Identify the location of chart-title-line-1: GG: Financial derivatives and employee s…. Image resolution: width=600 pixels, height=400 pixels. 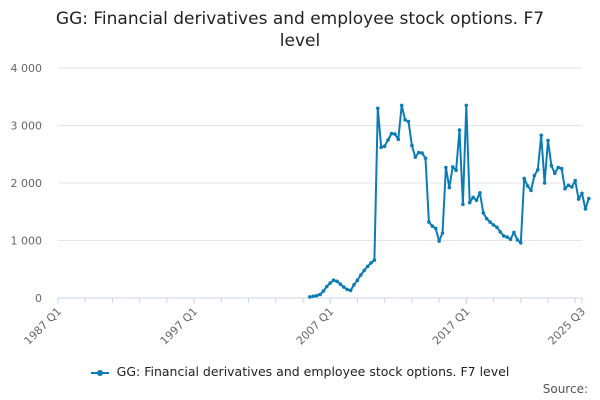
(300, 19).